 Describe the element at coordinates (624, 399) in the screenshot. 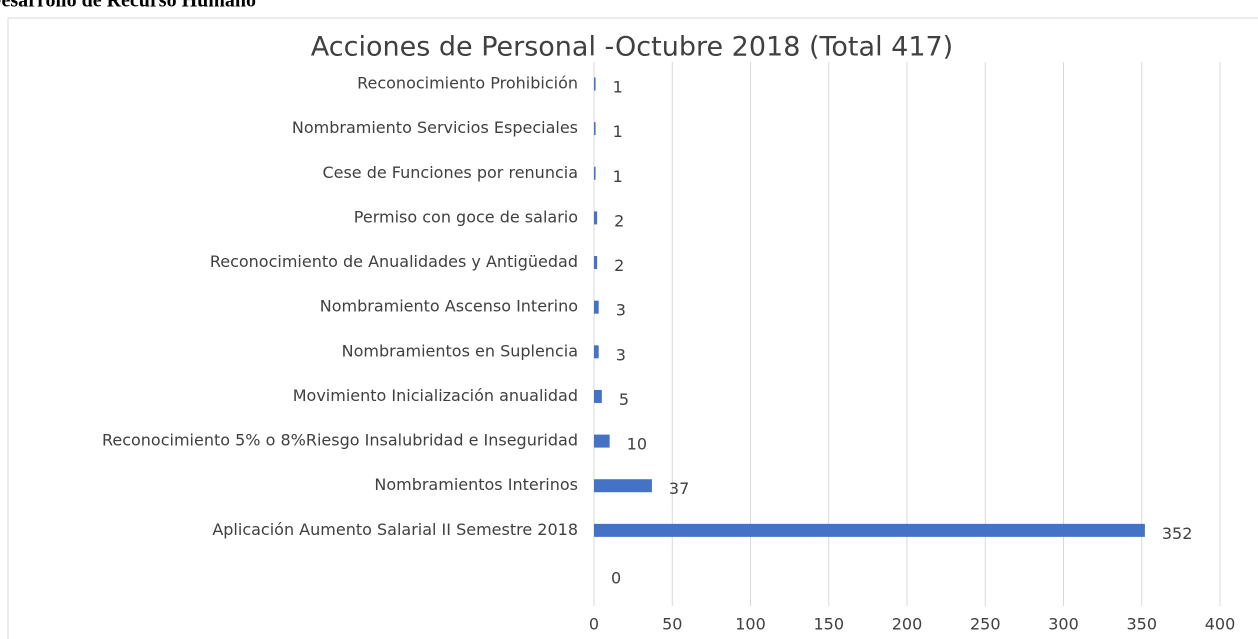

I see `value-label: 5` at that location.